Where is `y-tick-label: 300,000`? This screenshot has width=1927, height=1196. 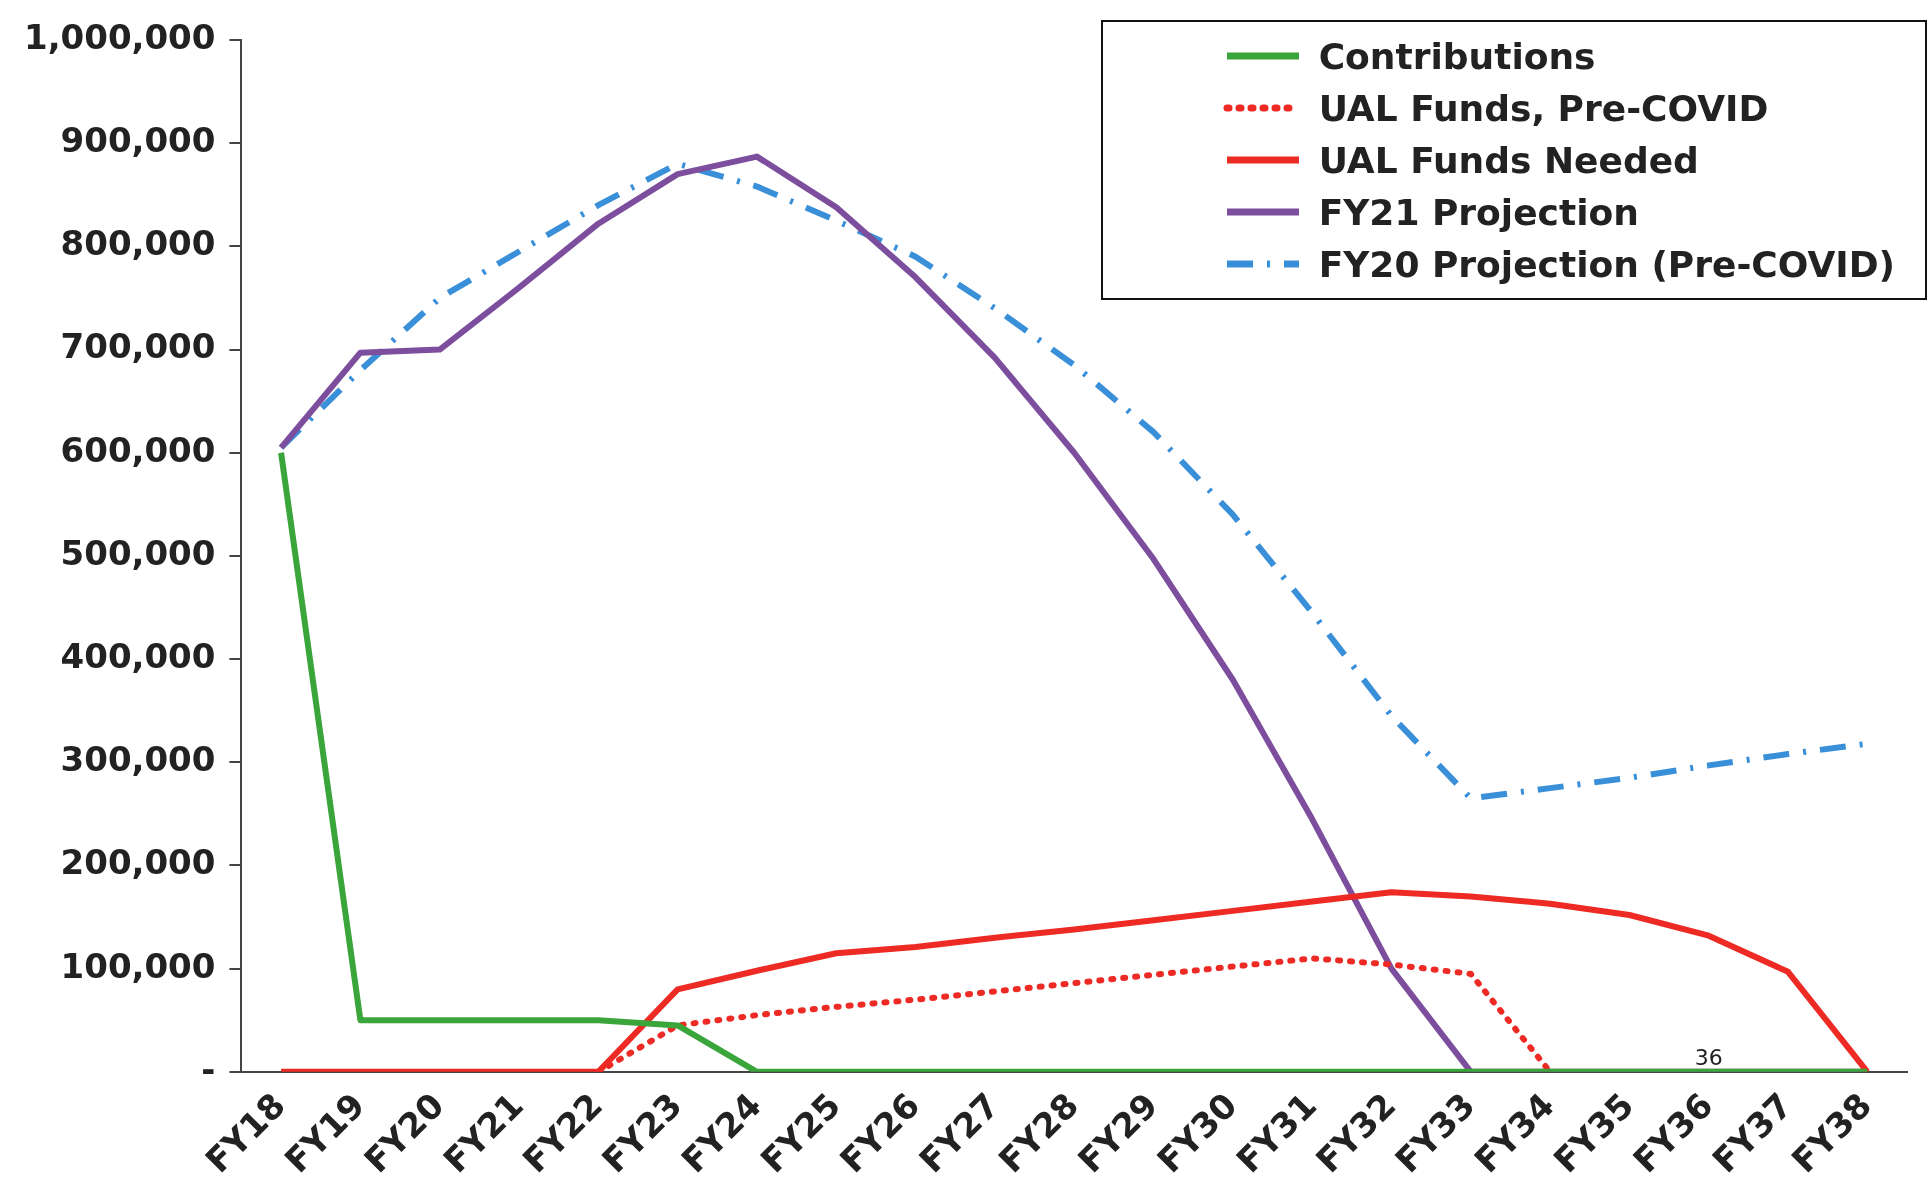 y-tick-label: 300,000 is located at coordinates (138, 759).